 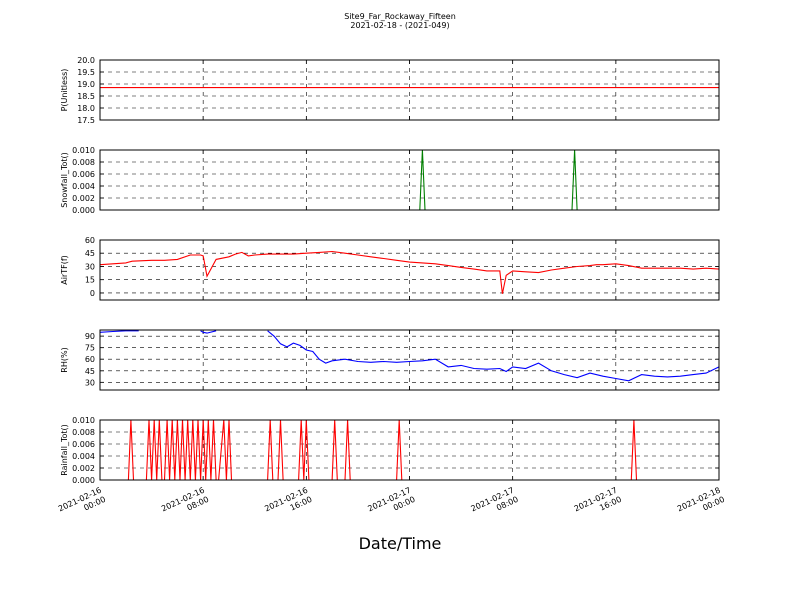 What do you see at coordinates (86, 60) in the screenshot?
I see `y-tick-label: 20.0` at bounding box center [86, 60].